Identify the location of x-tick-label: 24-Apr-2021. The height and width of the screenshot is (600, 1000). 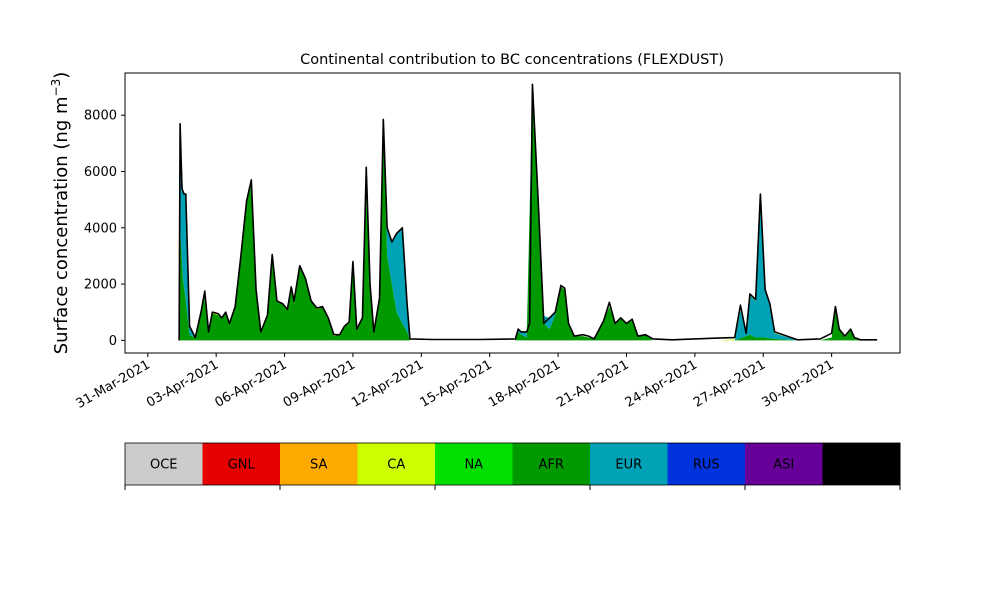
(661, 383).